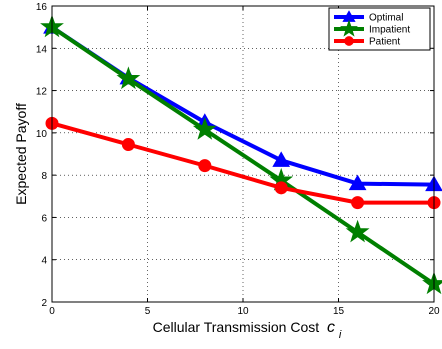 This screenshot has width=442, height=349. Describe the element at coordinates (44, 303) in the screenshot. I see `y-tick-label: 2` at that location.